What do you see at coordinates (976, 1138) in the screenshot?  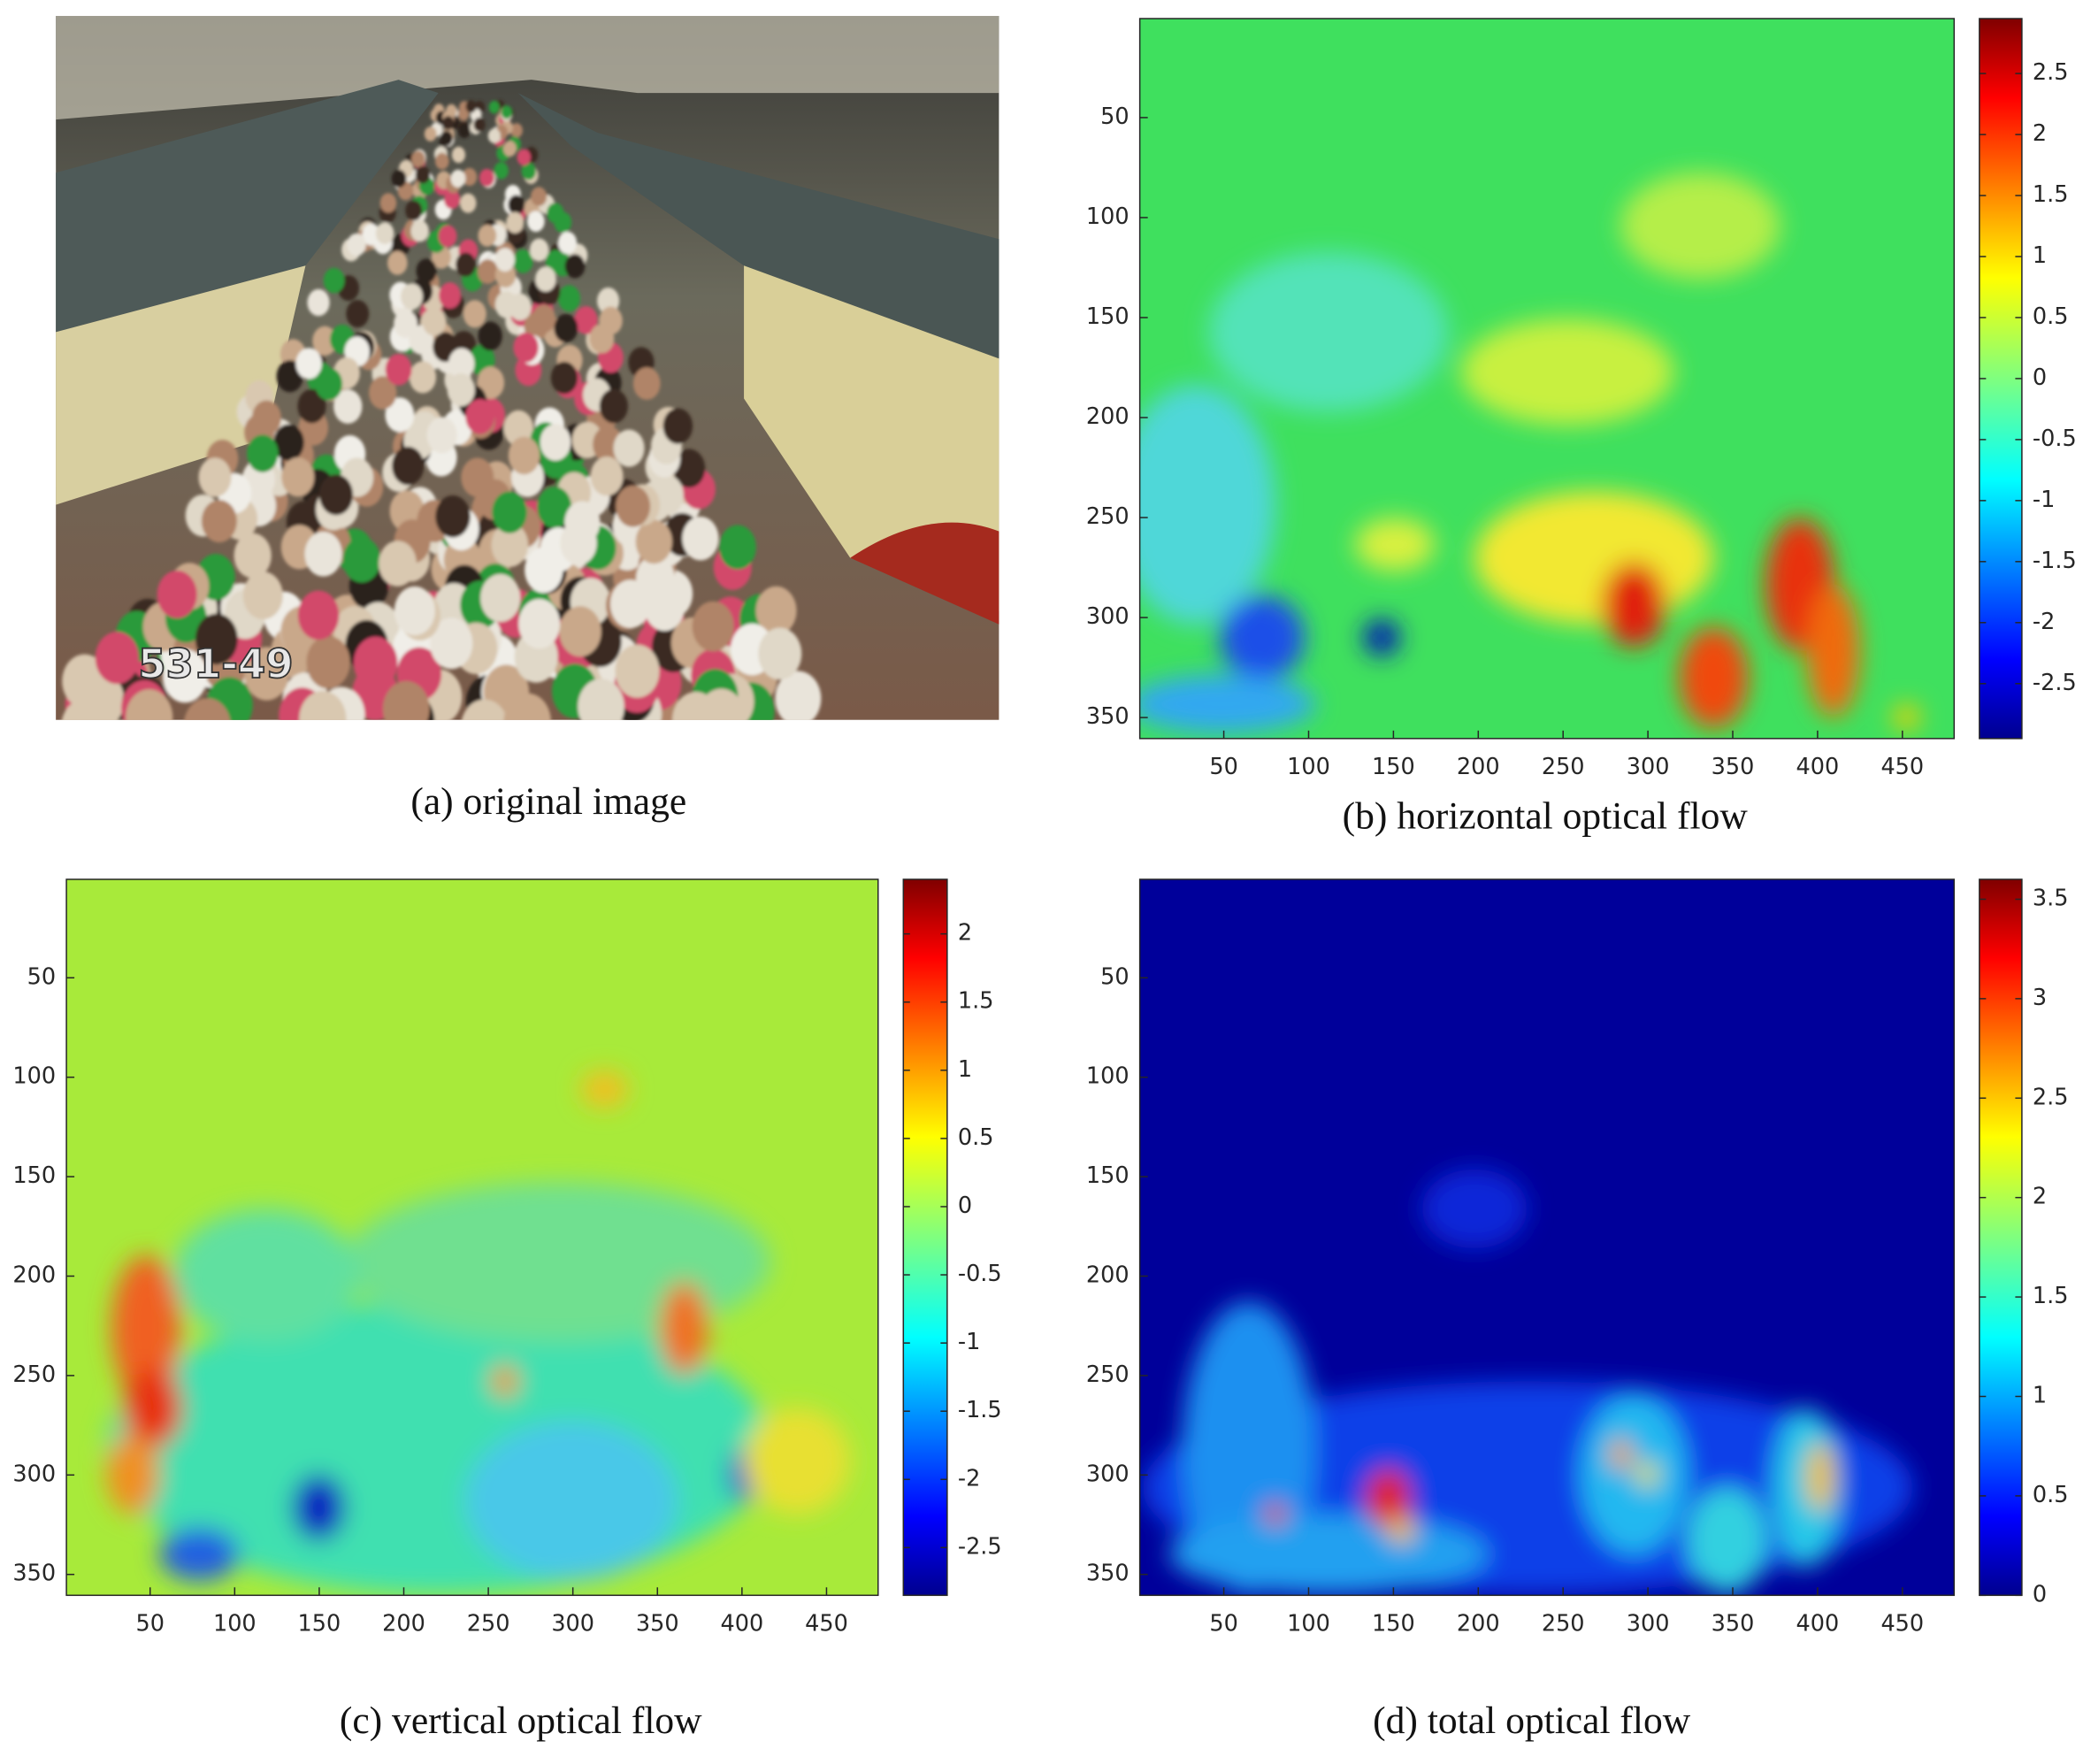 I see `colorbar-tick-label: 0.5` at bounding box center [976, 1138].